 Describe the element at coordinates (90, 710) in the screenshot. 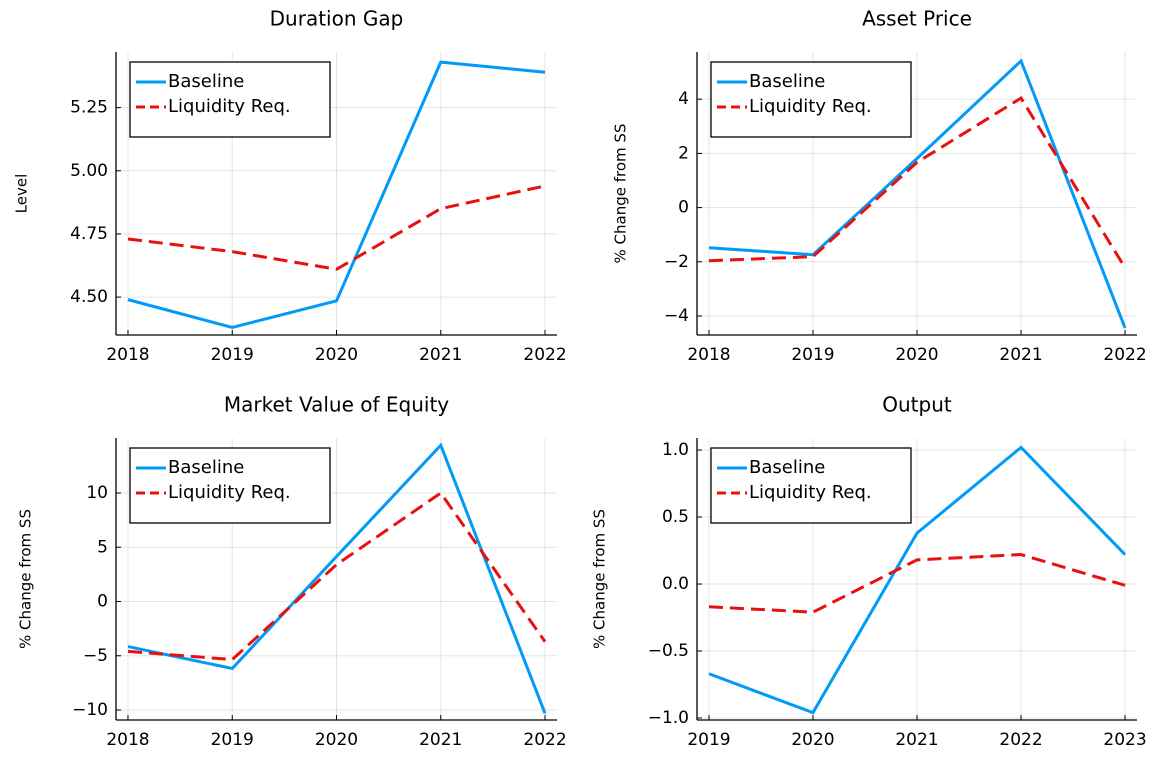

I see `y-tick-label: −10` at that location.